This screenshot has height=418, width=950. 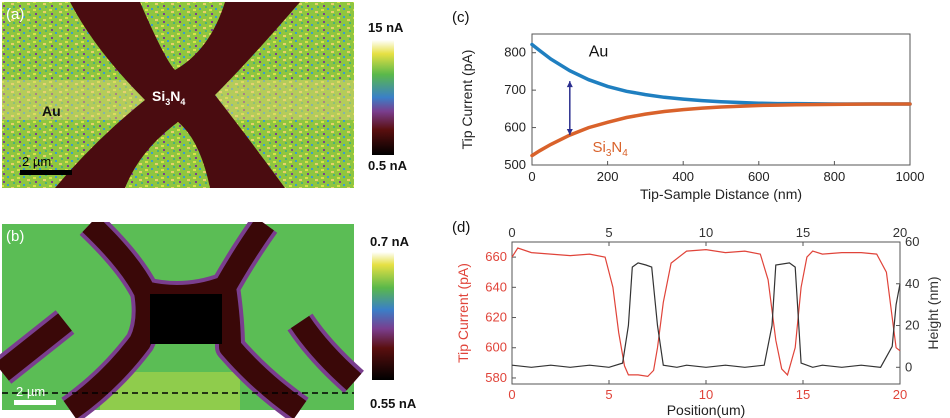 I want to click on colorbar-max-a: 15 nA, so click(x=386, y=27).